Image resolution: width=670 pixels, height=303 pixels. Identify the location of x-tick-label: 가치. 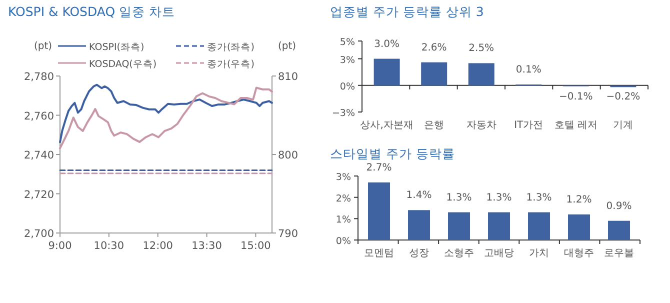
(539, 253).